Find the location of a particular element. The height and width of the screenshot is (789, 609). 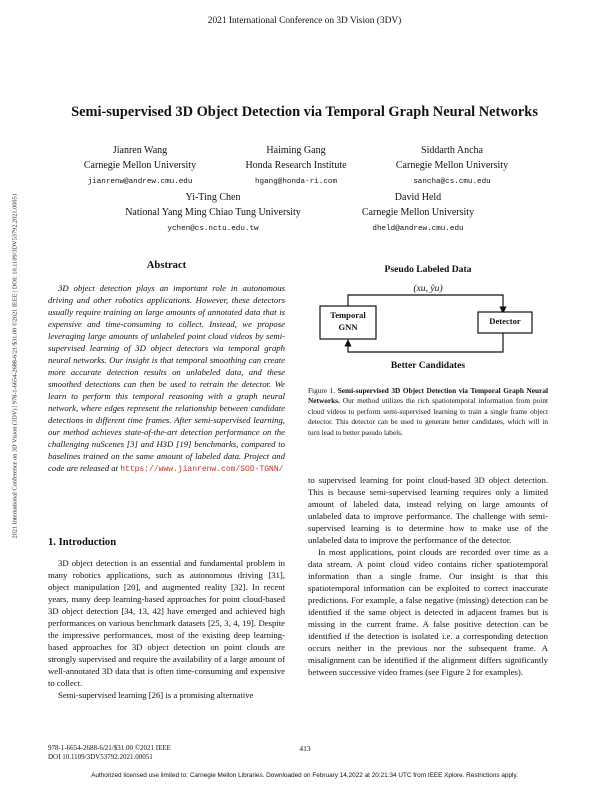

author-name: Jianren Wang is located at coordinates (140, 150).